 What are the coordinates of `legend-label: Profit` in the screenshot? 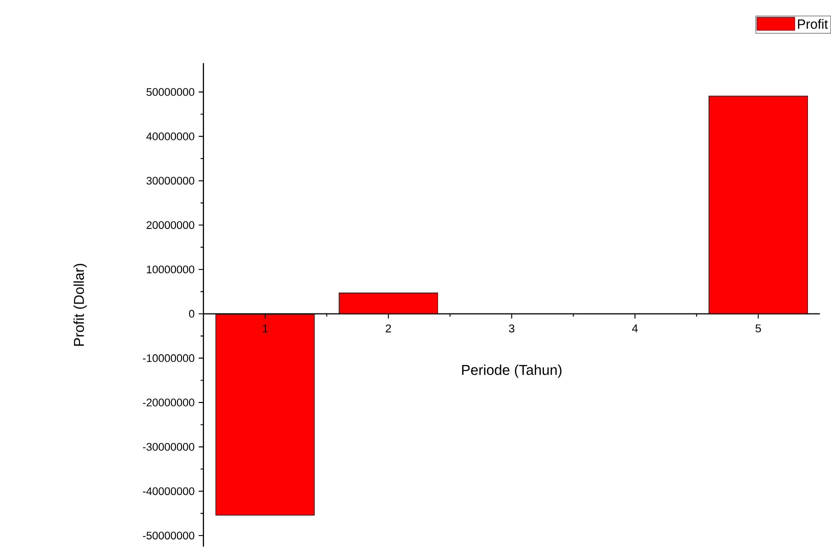 It's located at (813, 23).